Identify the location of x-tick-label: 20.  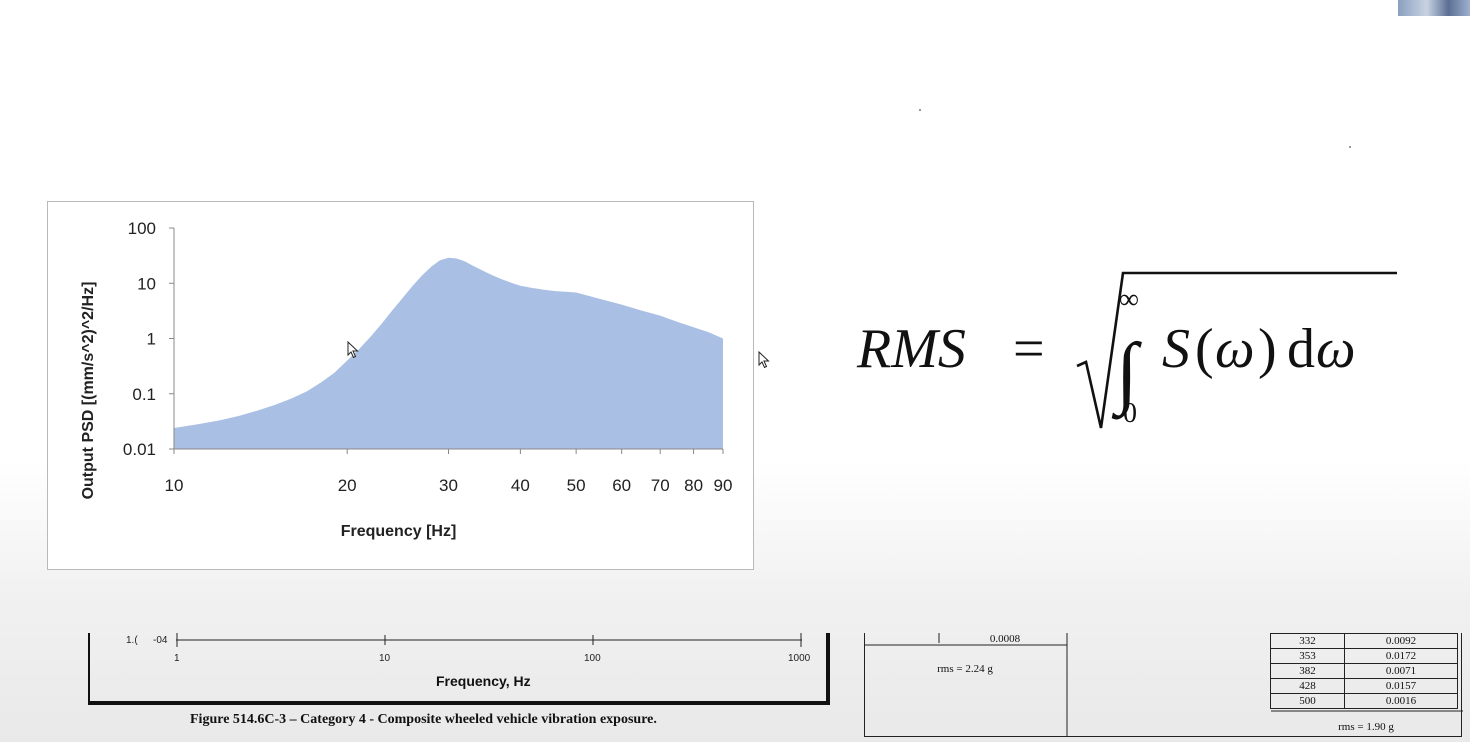
(347, 485).